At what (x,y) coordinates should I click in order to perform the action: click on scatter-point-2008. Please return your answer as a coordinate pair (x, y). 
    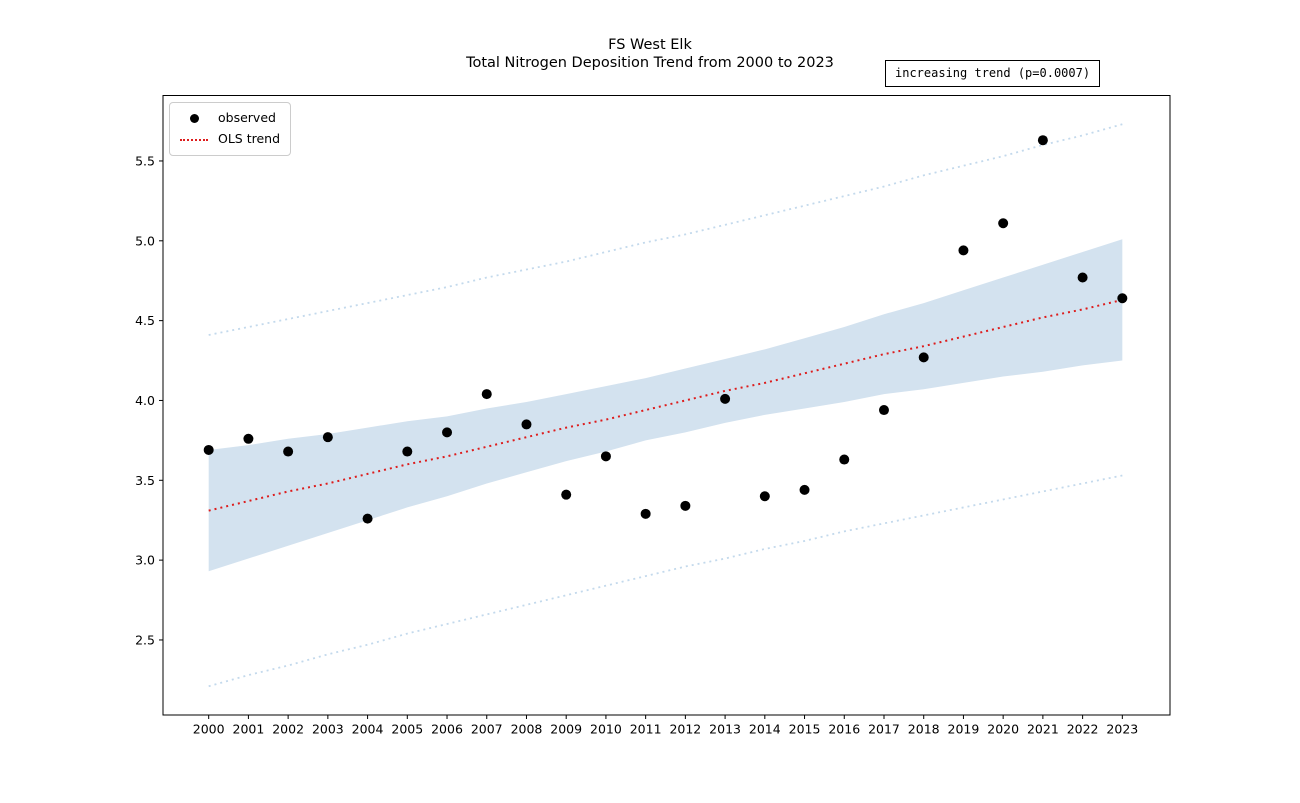
    Looking at the image, I should click on (526, 424).